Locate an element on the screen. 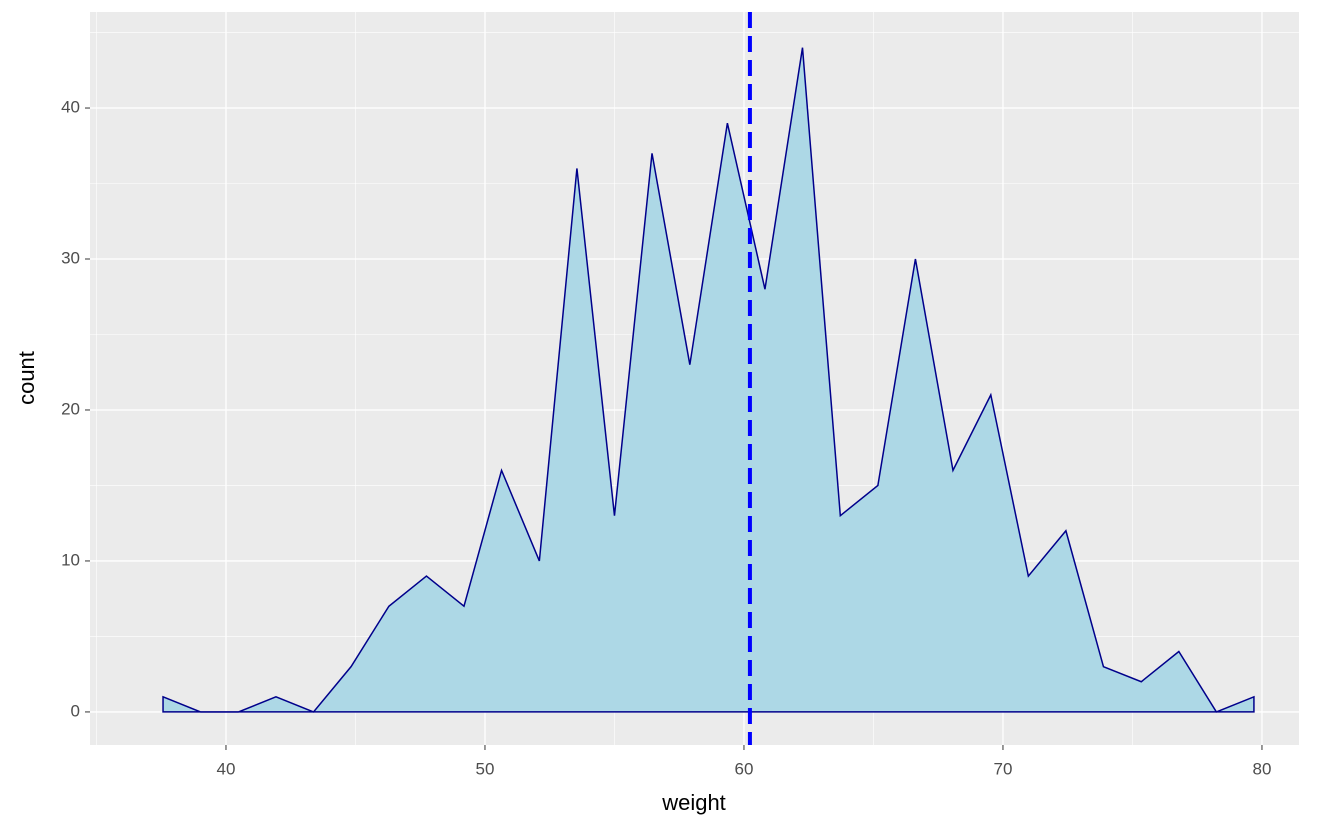 The image size is (1344, 838). x-axis-title: weight is located at coordinates (693, 802).